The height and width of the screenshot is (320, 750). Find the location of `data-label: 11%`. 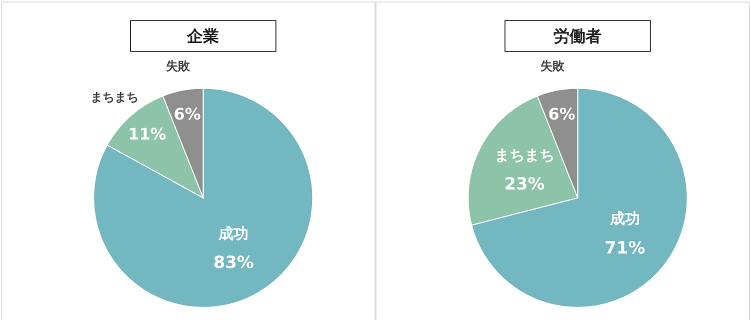

data-label: 11% is located at coordinates (147, 134).